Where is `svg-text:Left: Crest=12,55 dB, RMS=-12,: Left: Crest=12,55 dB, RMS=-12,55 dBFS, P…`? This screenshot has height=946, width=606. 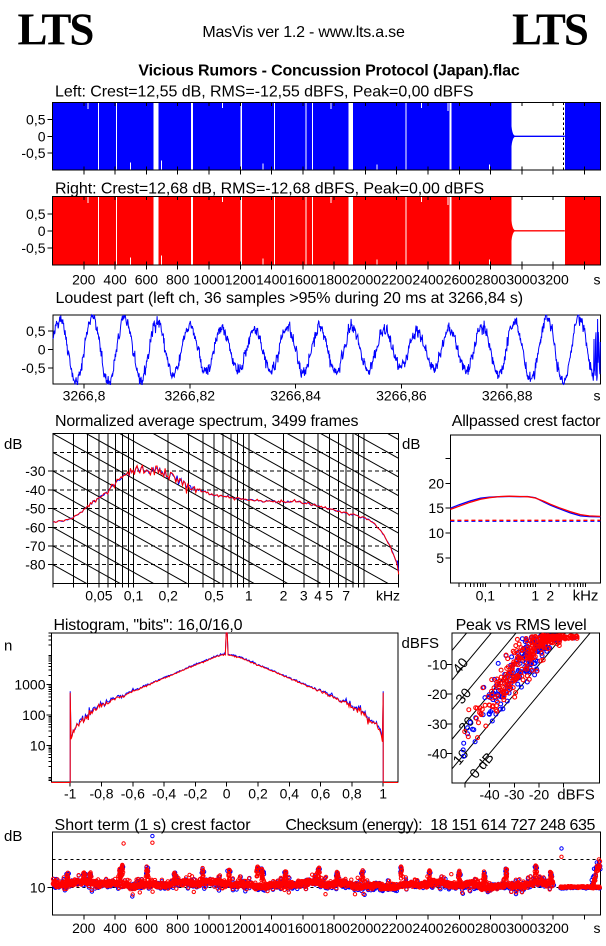
svg-text:Left: Crest=12,55 dB, RMS=-12,: Left: Crest=12,55 dB, RMS=-12,55 dBFS, P… is located at coordinates (264, 92).